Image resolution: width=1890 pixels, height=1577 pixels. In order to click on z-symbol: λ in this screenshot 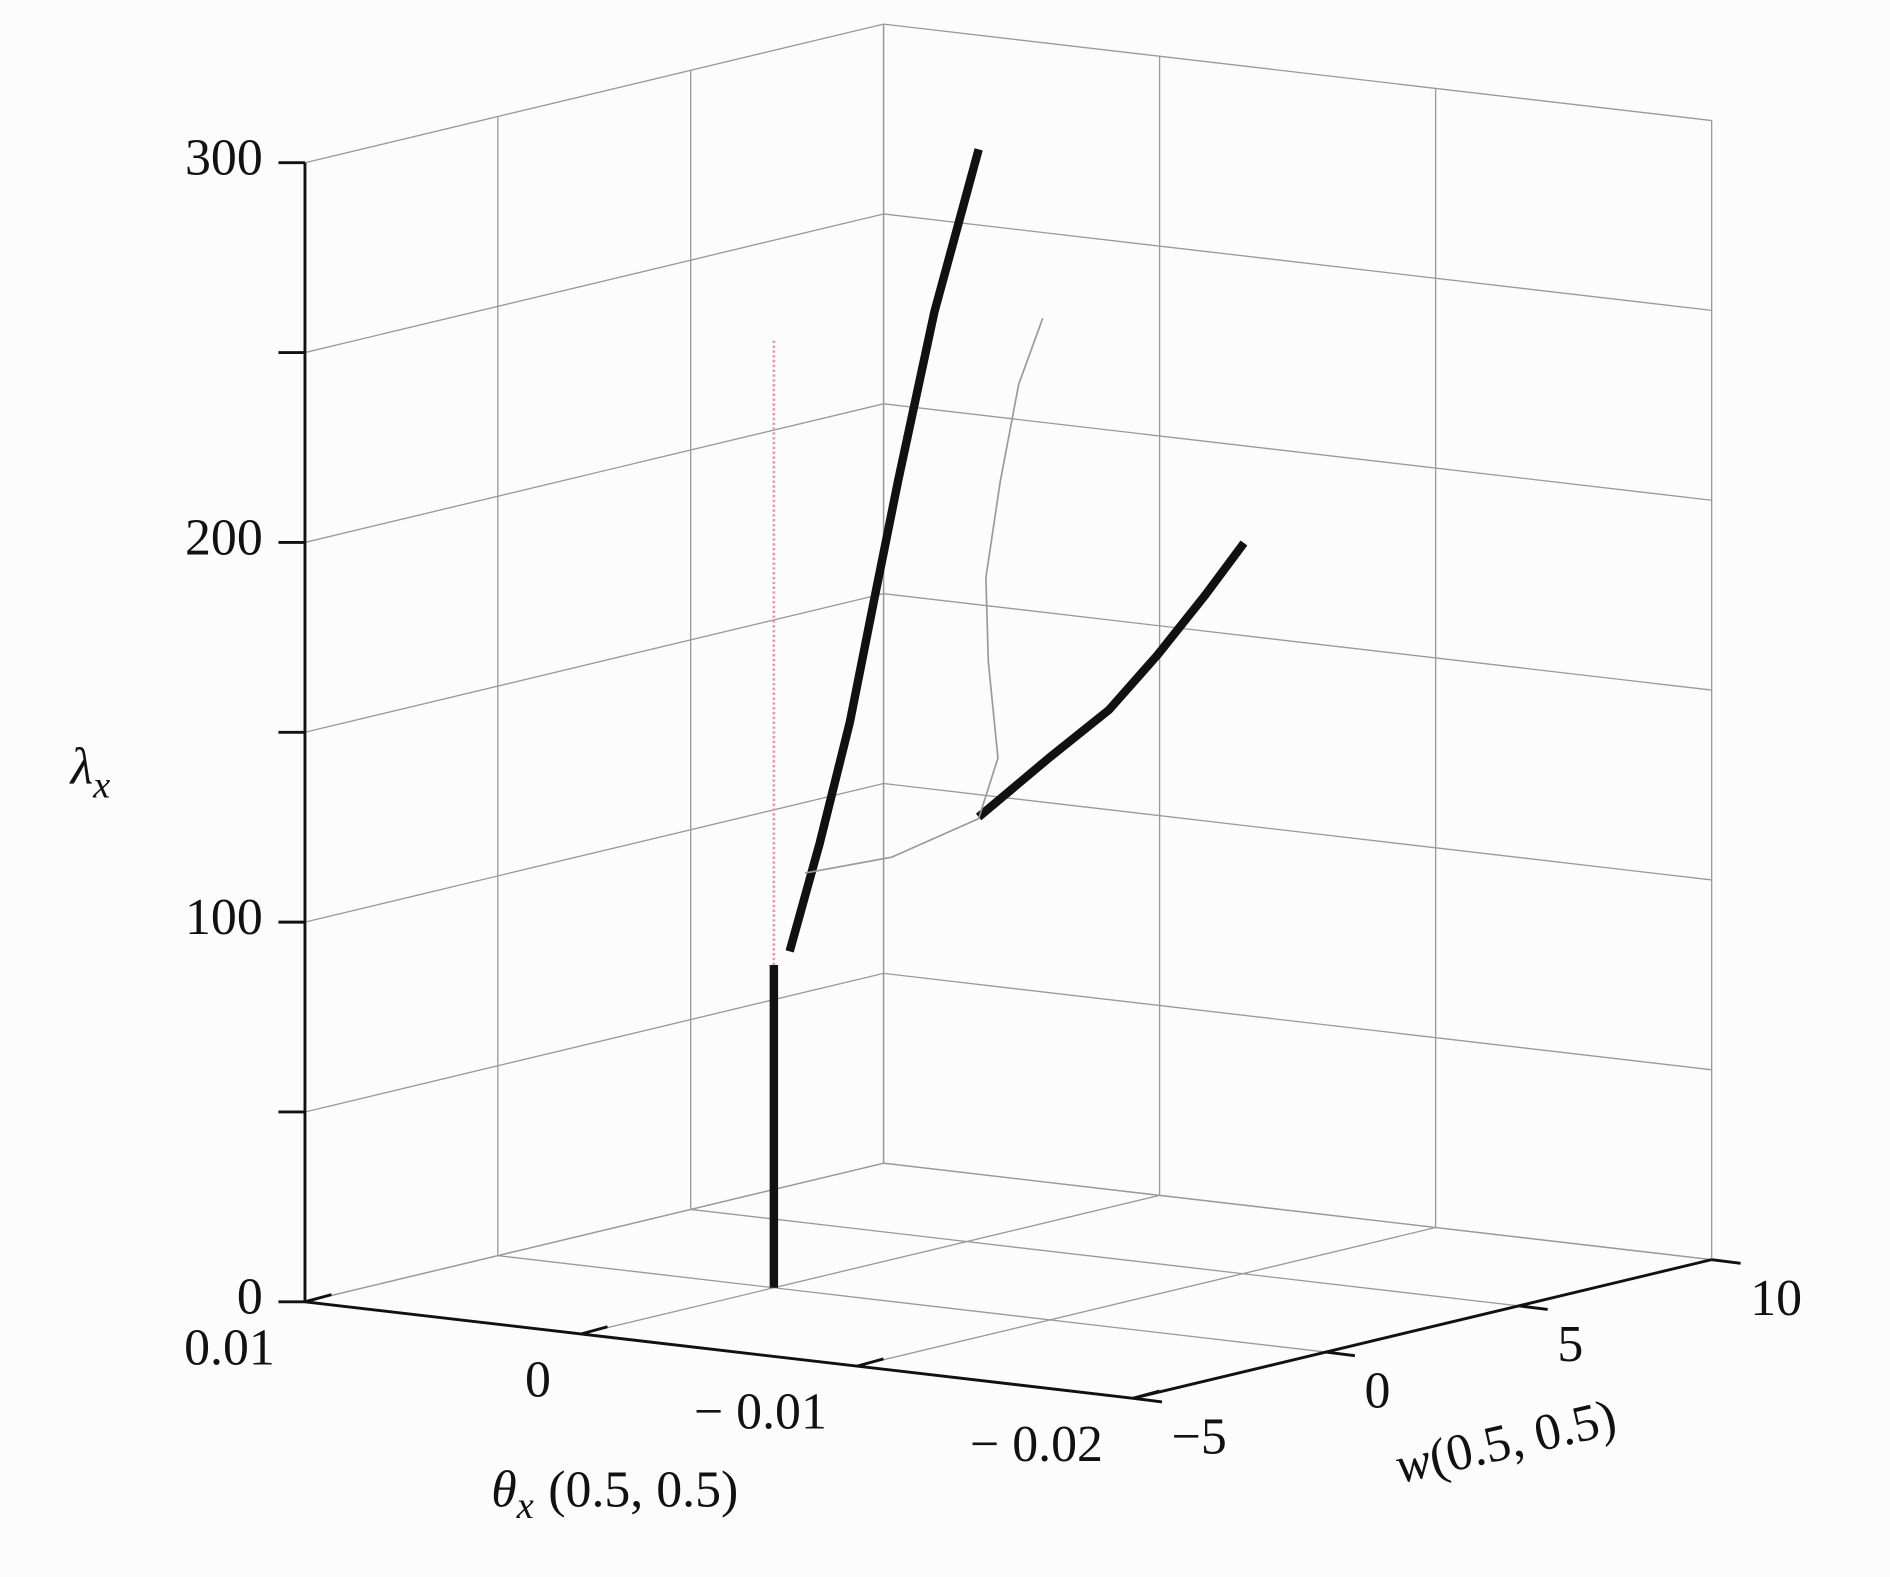, I will do `click(81, 766)`.